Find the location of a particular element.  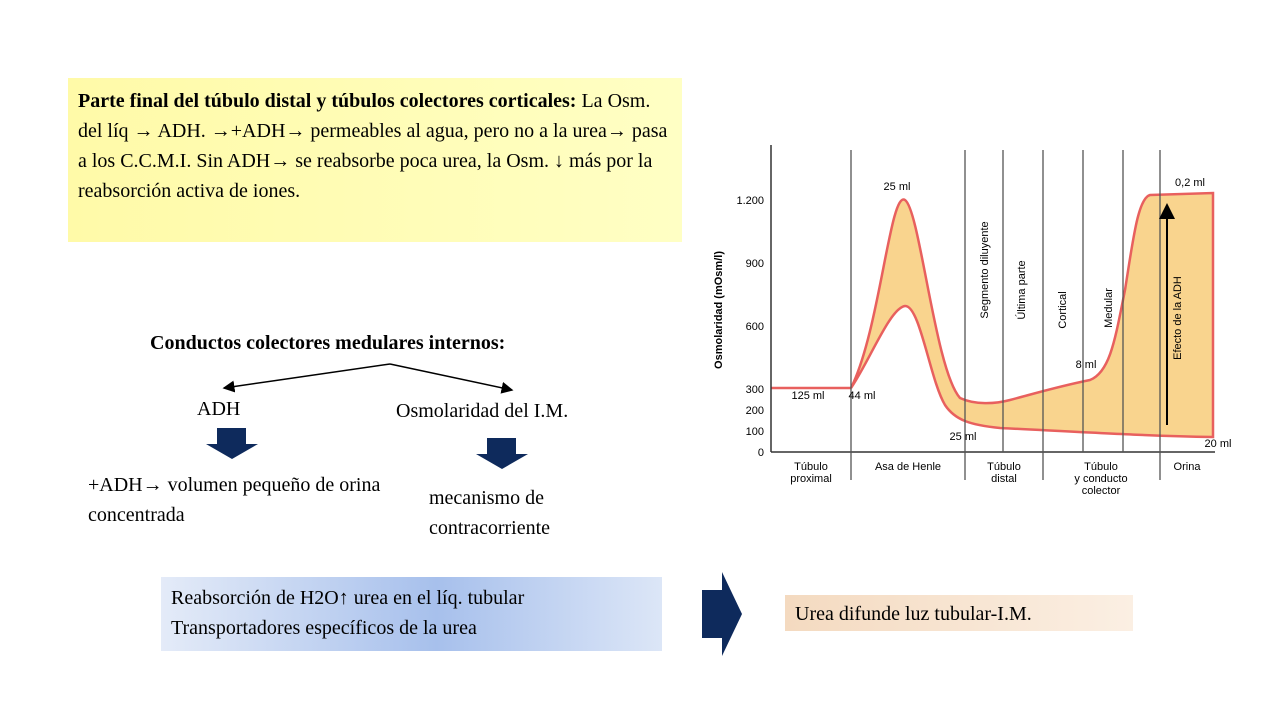

segment-label: distal is located at coordinates (1004, 479).